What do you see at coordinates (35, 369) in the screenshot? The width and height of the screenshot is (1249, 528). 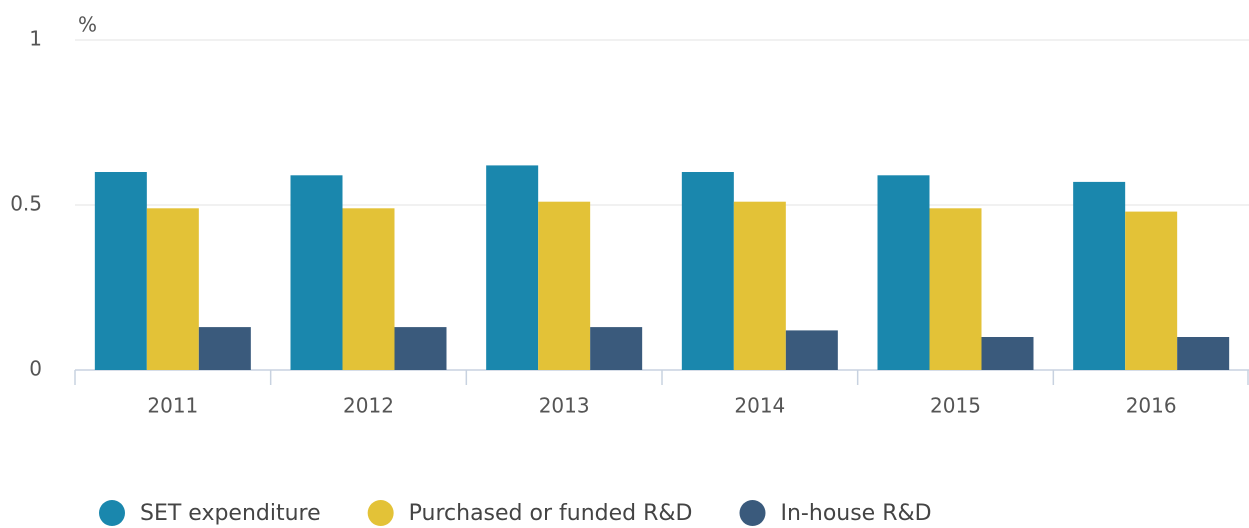 I see `y-tick-label: 0` at bounding box center [35, 369].